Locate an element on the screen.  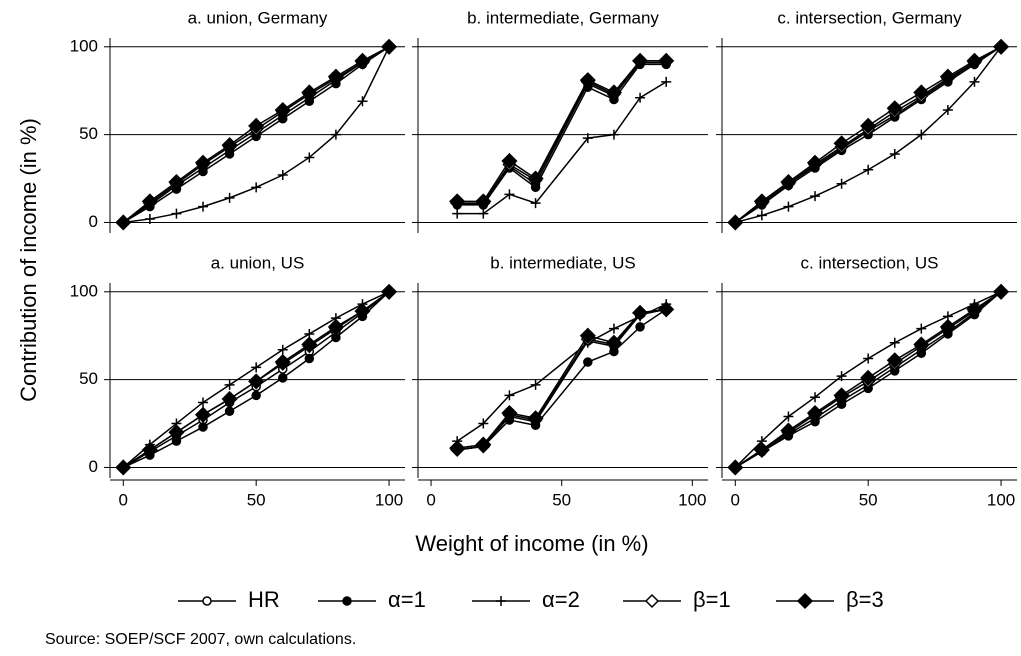
panel-title: c. intersection, US is located at coordinates (870, 262).